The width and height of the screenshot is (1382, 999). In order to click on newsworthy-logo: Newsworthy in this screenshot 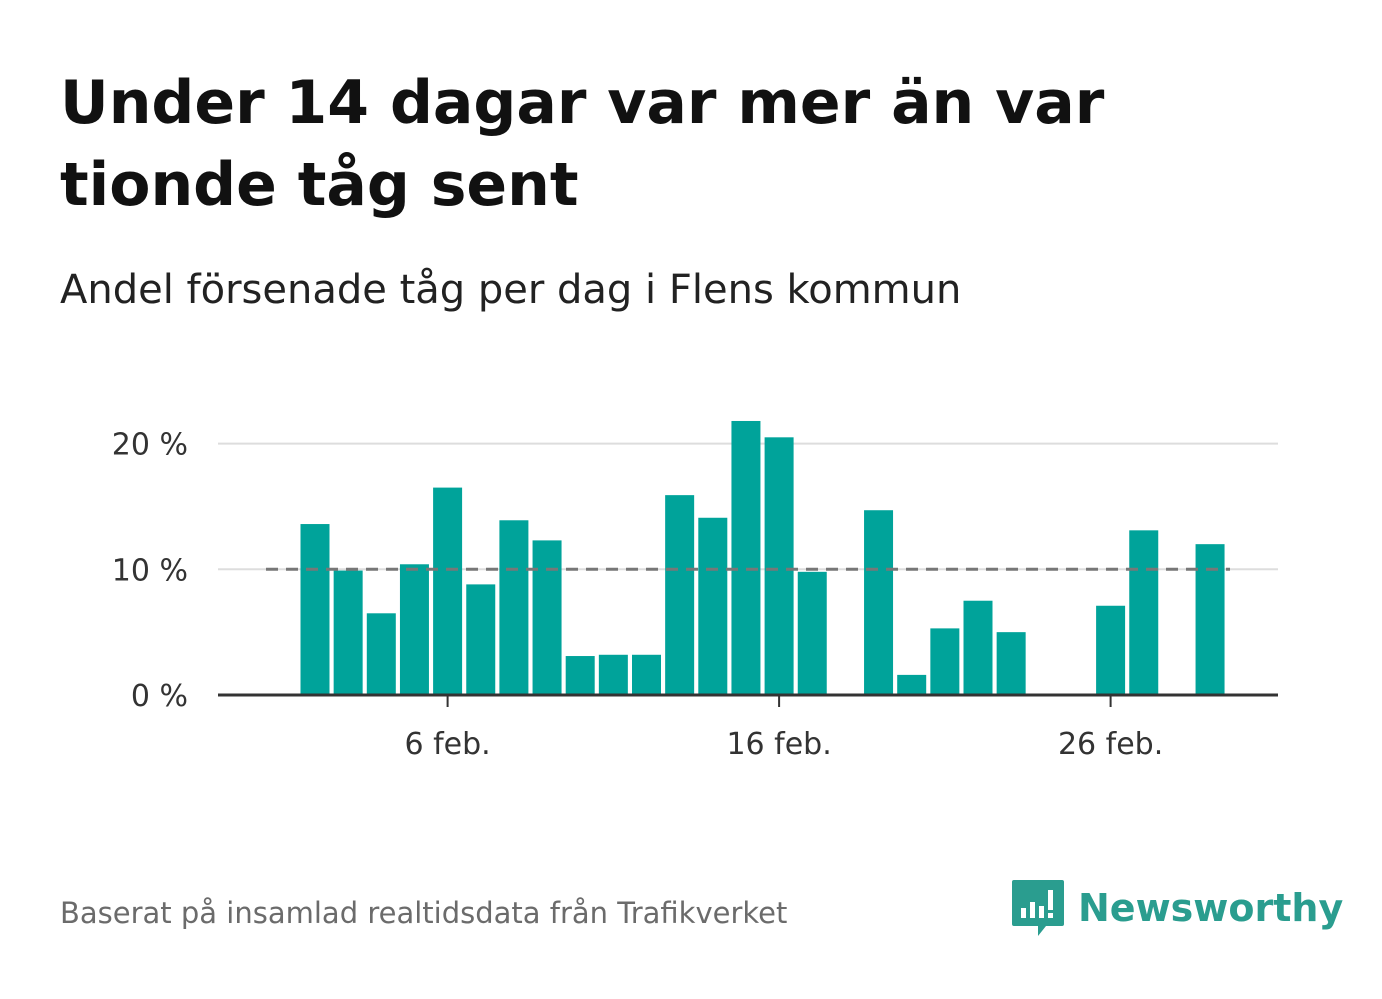, I will do `click(1176, 908)`.